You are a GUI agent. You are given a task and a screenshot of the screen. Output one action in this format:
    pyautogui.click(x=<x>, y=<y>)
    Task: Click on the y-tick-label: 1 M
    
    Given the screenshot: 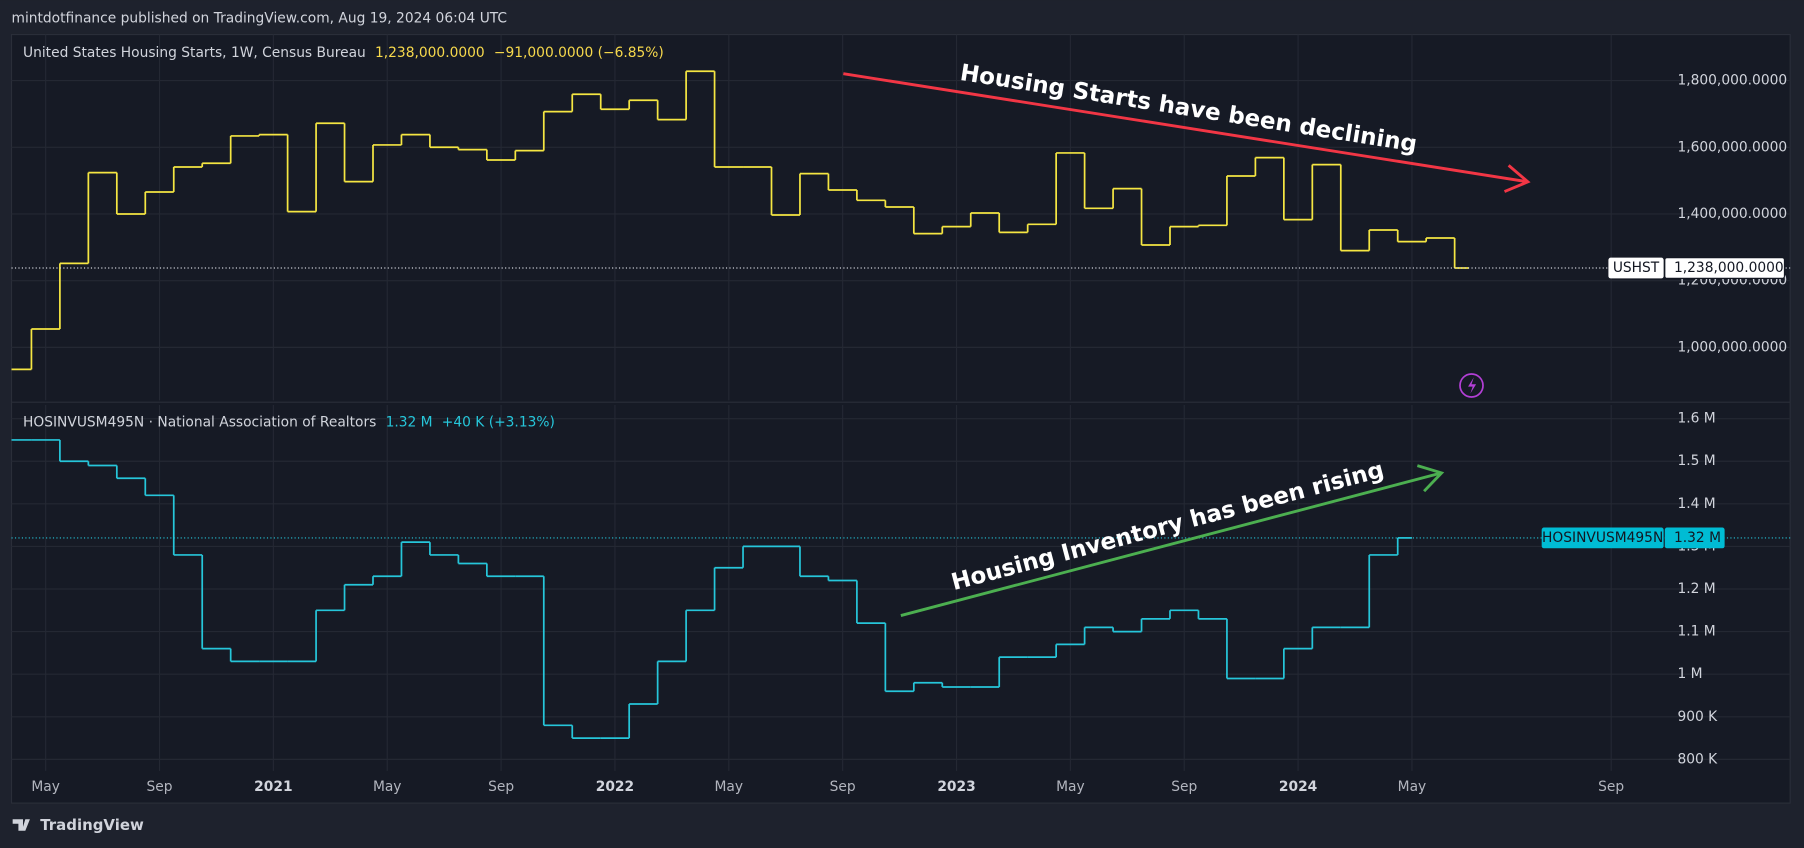 What is the action you would take?
    pyautogui.click(x=1689, y=674)
    